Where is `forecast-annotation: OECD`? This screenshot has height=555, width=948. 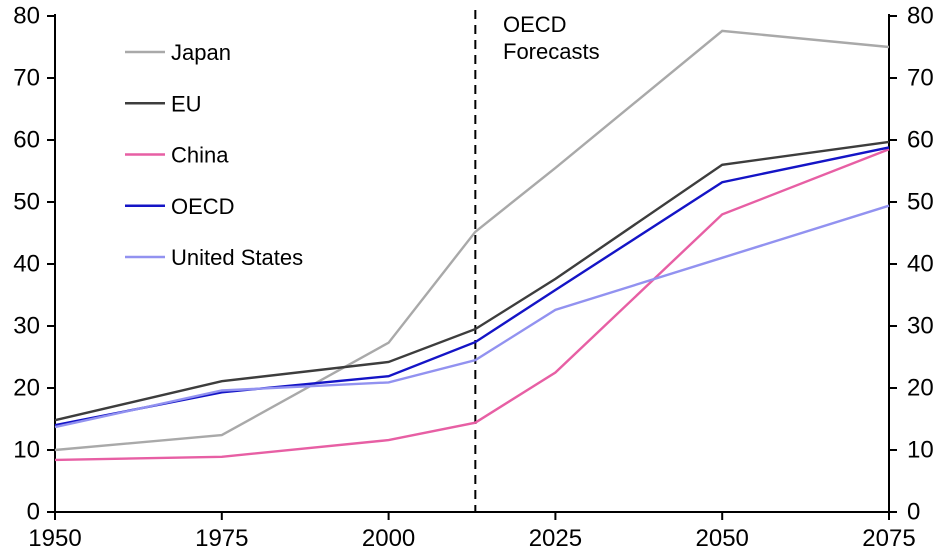
forecast-annotation: OECD is located at coordinates (535, 24).